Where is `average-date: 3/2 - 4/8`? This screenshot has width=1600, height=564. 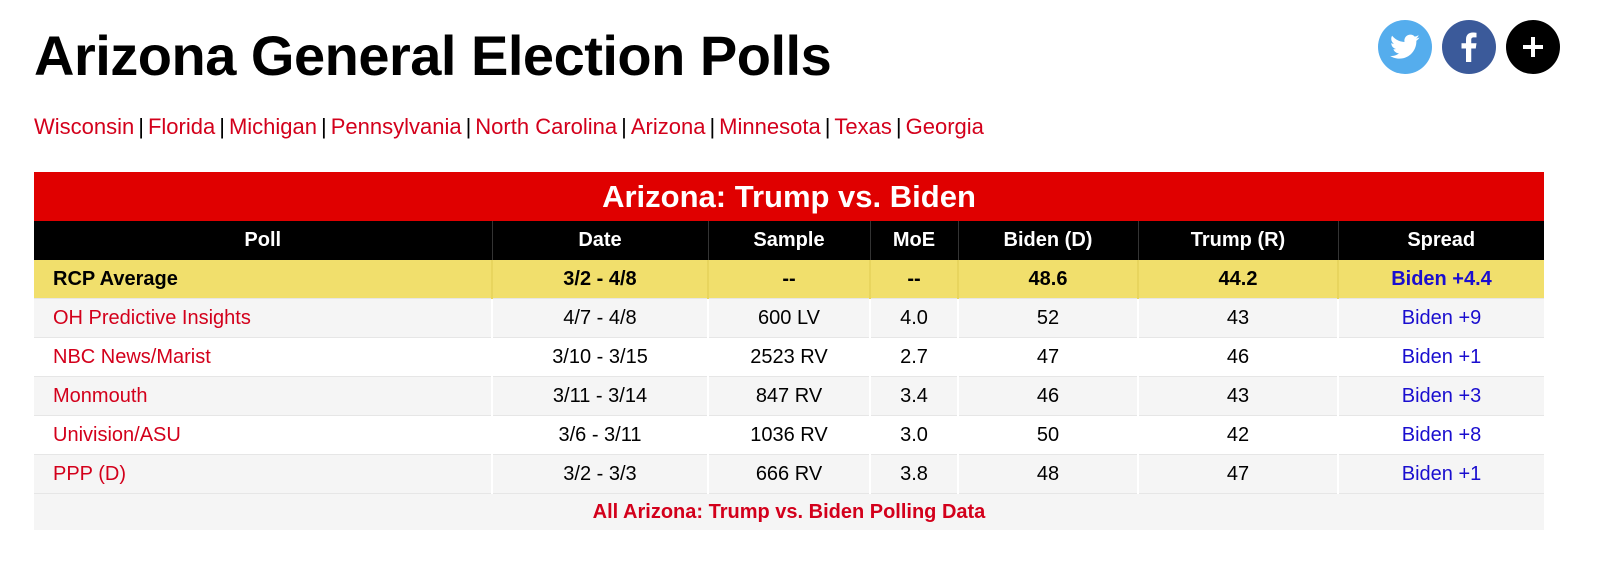
average-date: 3/2 - 4/8 is located at coordinates (600, 279).